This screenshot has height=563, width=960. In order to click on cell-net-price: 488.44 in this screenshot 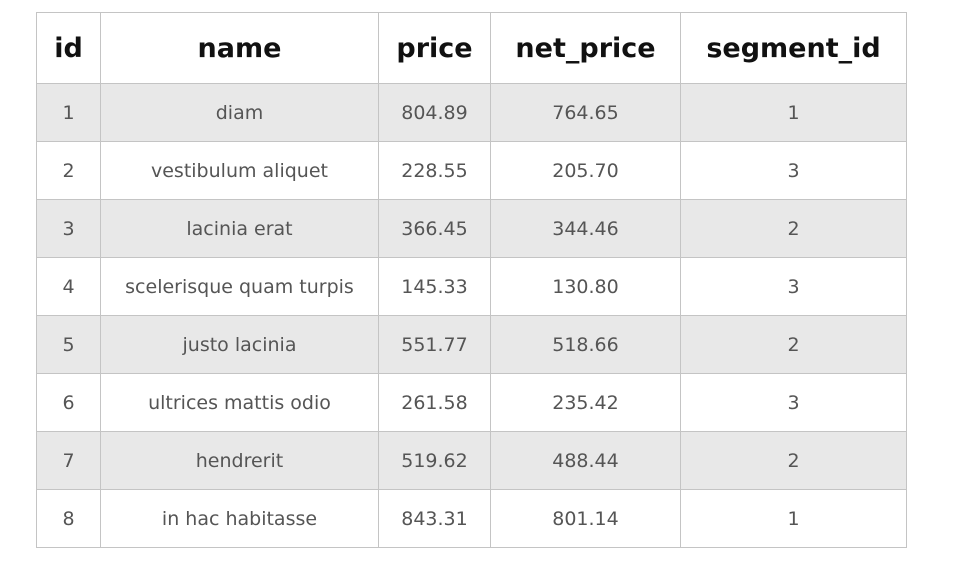, I will do `click(585, 460)`.